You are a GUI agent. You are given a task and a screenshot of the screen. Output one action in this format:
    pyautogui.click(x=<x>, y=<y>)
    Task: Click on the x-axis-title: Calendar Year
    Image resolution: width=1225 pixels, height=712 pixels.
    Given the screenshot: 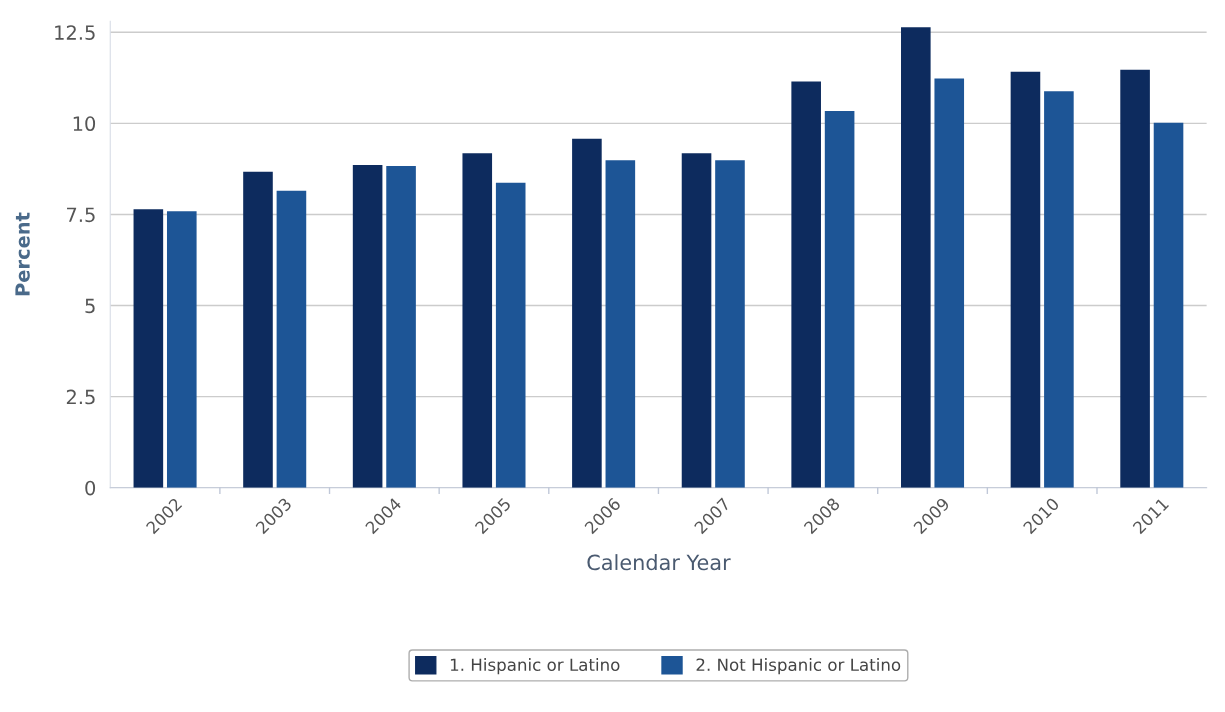 What is the action you would take?
    pyautogui.click(x=659, y=562)
    